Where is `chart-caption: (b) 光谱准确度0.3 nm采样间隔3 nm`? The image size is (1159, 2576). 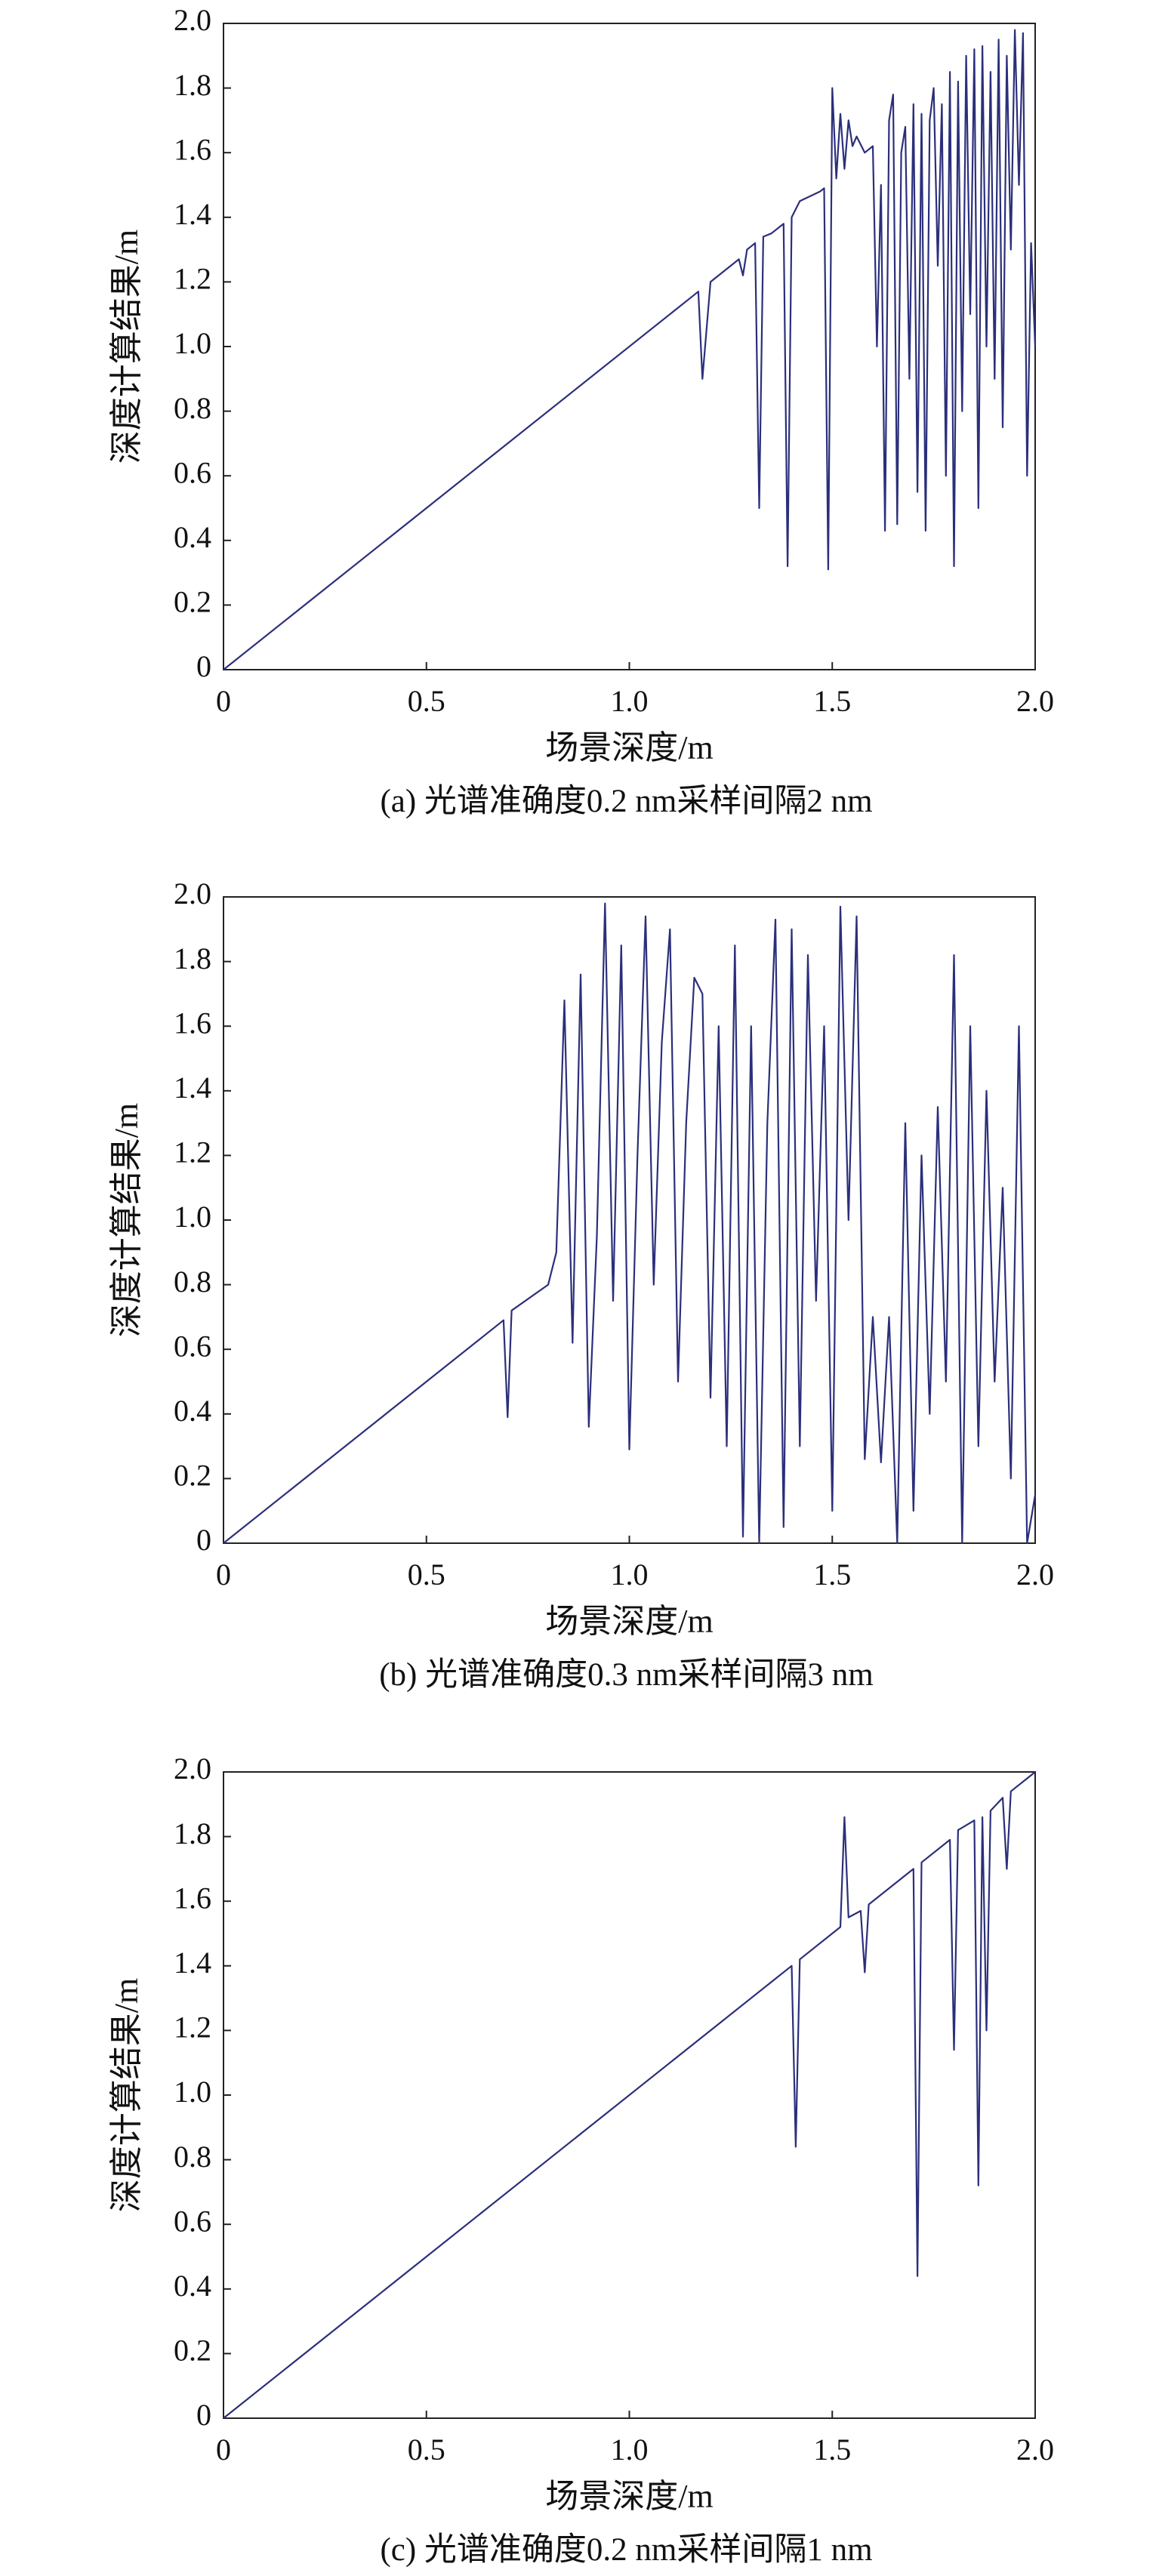
chart-caption: (b) 光谱准确度0.3 nm采样间隔3 nm is located at coordinates (626, 1675).